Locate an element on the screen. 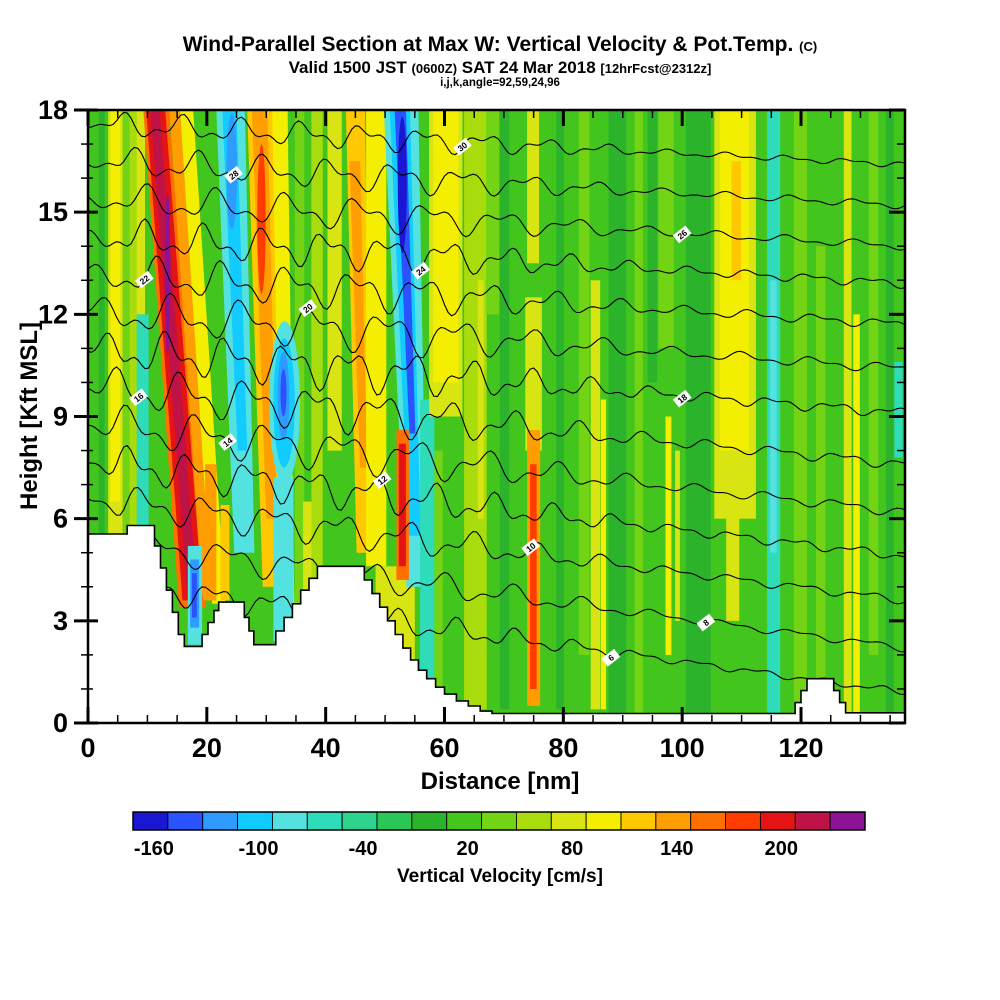 Image resolution: width=1000 pixels, height=1000 pixels. vv-blob is located at coordinates (261, 219).